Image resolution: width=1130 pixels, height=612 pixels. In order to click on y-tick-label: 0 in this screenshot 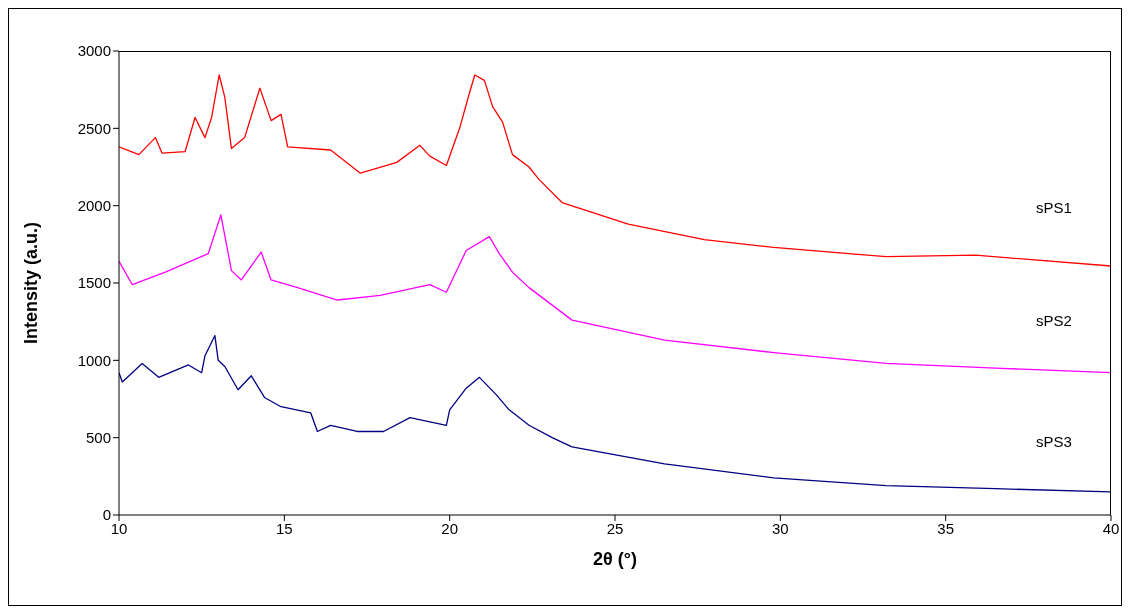, I will do `click(106, 515)`.